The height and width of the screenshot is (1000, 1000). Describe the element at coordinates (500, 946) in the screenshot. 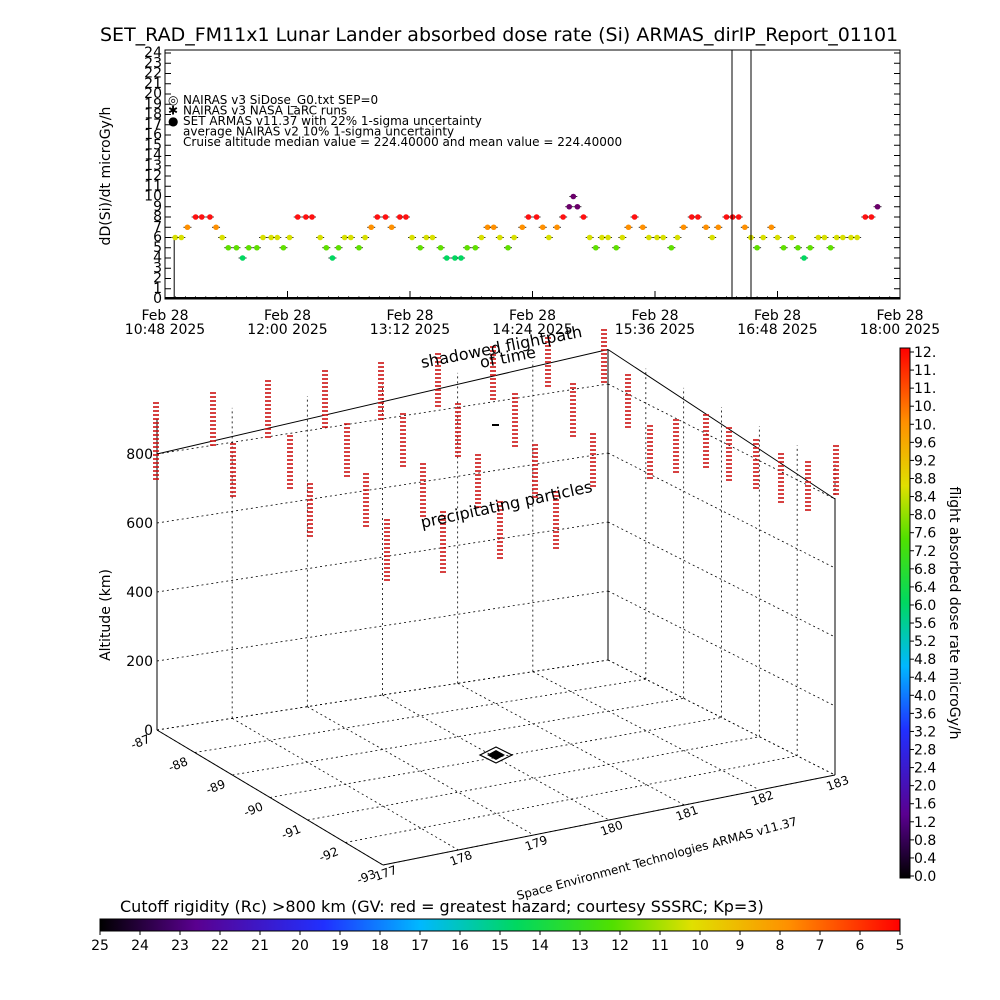

I see `rigidity-colorbar-tick-label: 15` at that location.